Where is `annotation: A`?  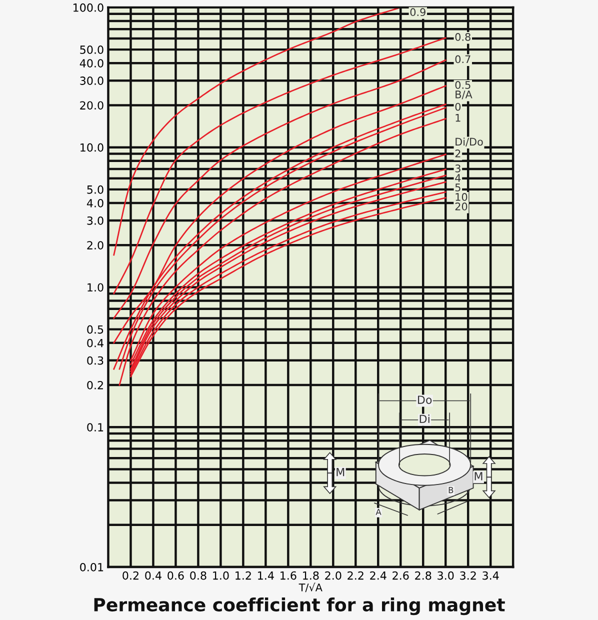
annotation: A is located at coordinates (379, 511).